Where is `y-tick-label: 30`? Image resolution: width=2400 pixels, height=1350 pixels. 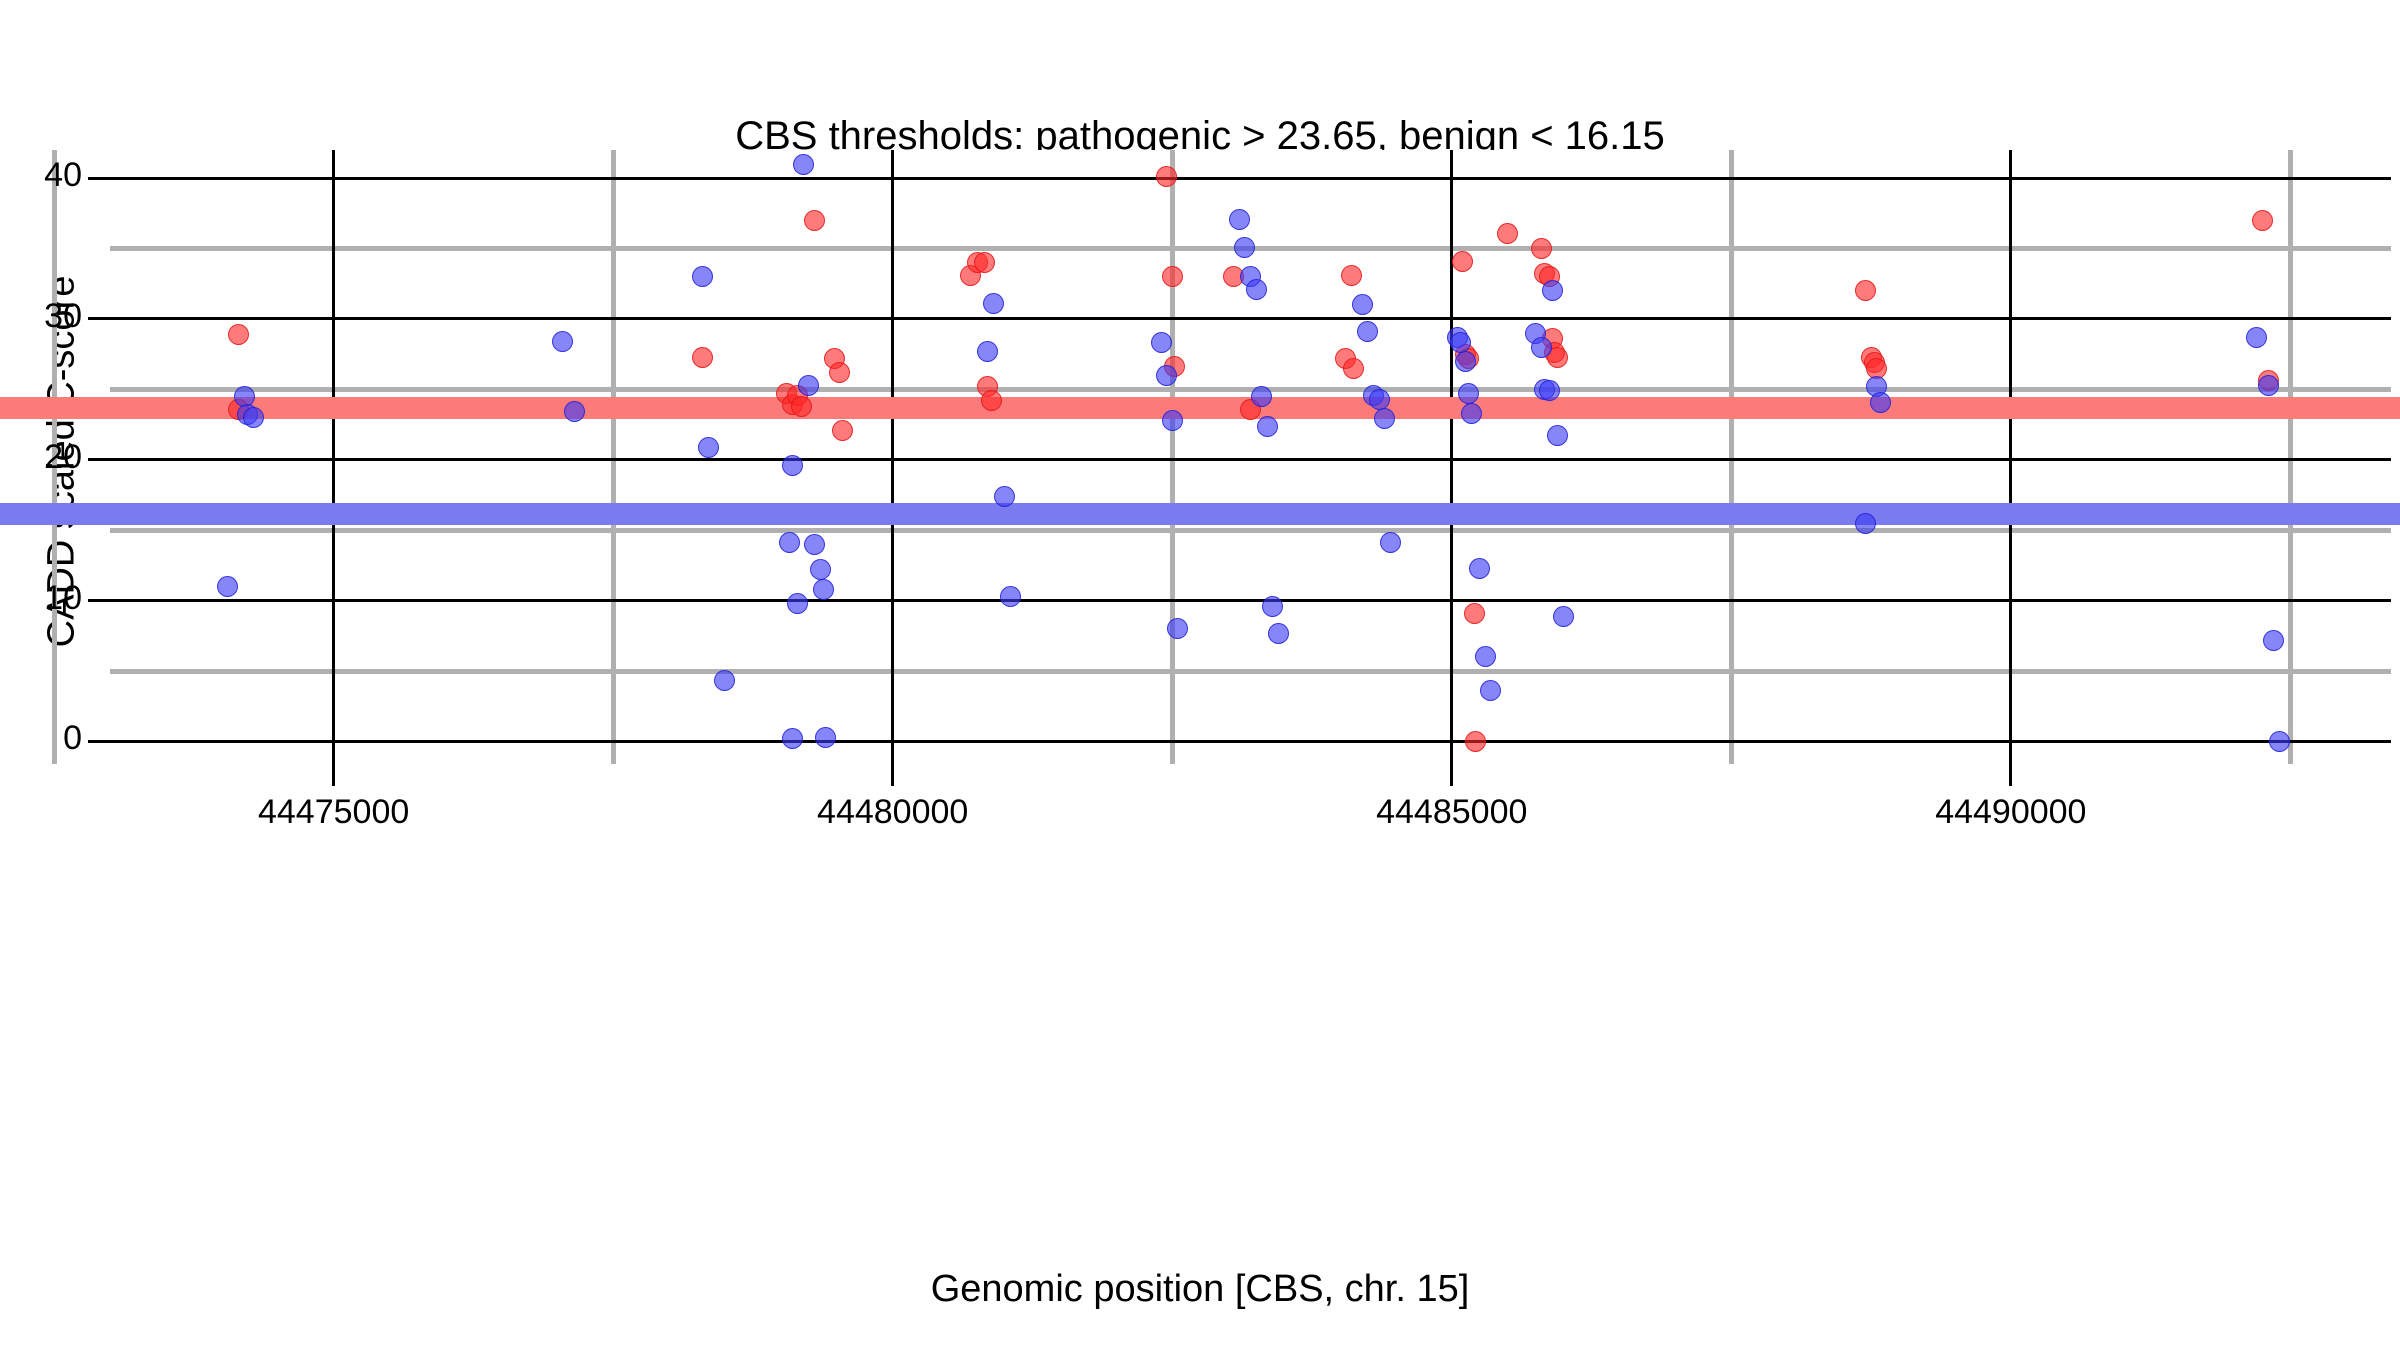 y-tick-label: 30 is located at coordinates (63, 315).